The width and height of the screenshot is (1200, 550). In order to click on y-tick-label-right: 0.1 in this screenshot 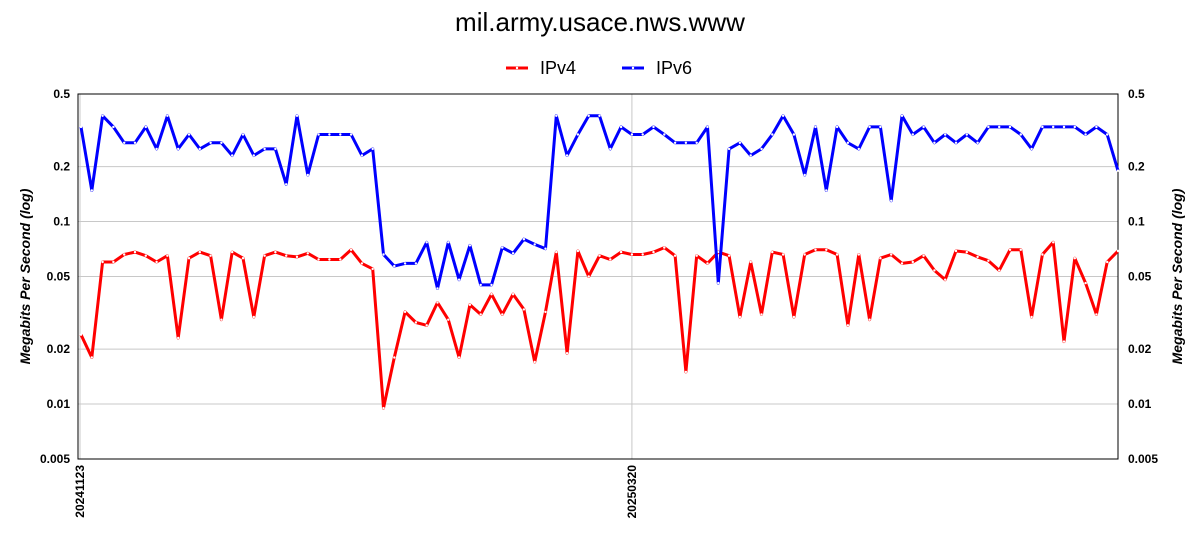, I will do `click(1136, 222)`.